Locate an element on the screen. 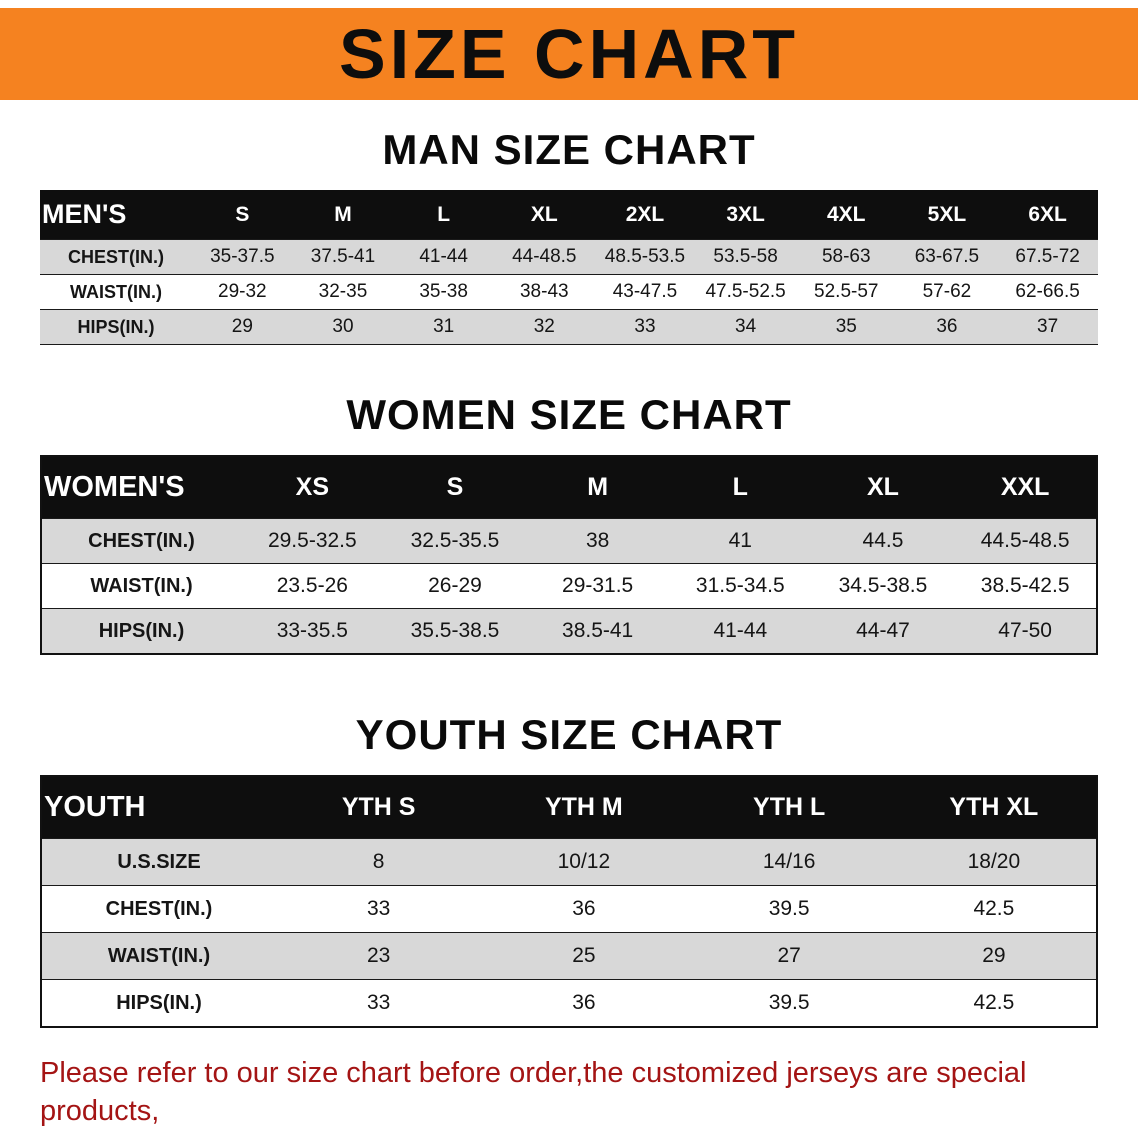 The image size is (1138, 1132). size-header-cell: YTH L is located at coordinates (789, 807).